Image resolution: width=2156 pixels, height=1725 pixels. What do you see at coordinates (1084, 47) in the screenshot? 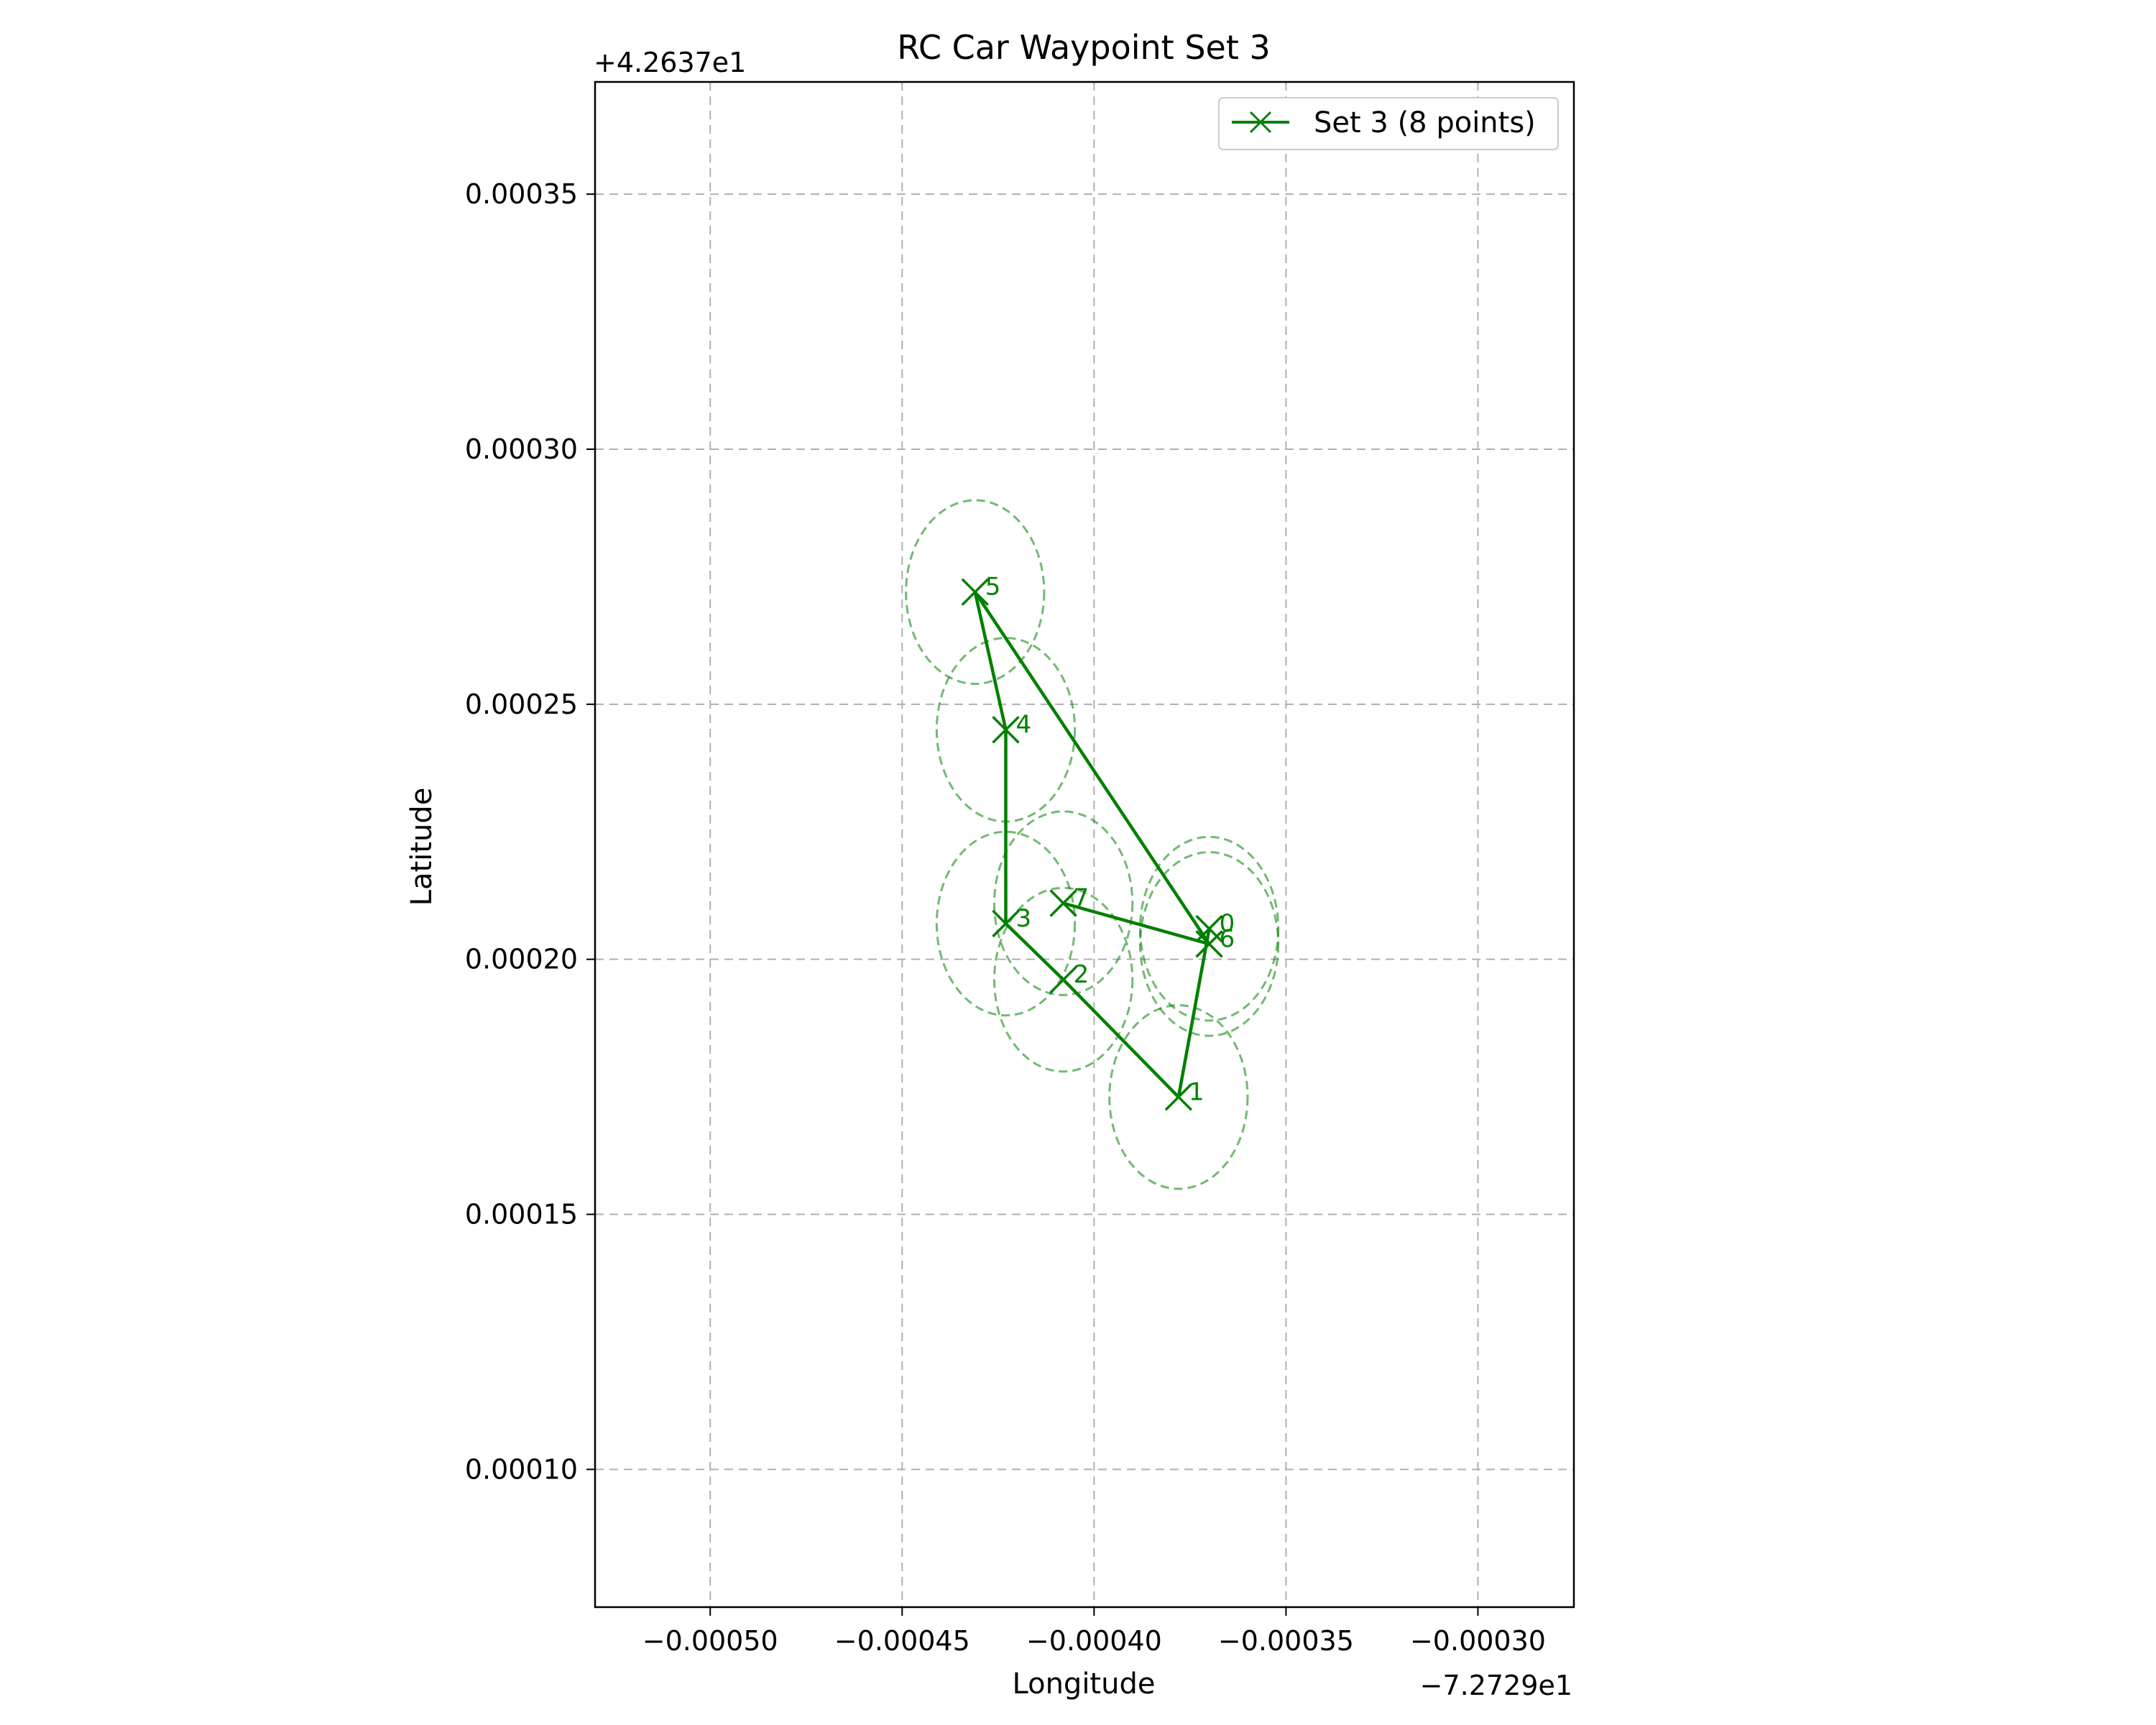
I see `chart-title: RC Car Waypoint Set 3` at bounding box center [1084, 47].